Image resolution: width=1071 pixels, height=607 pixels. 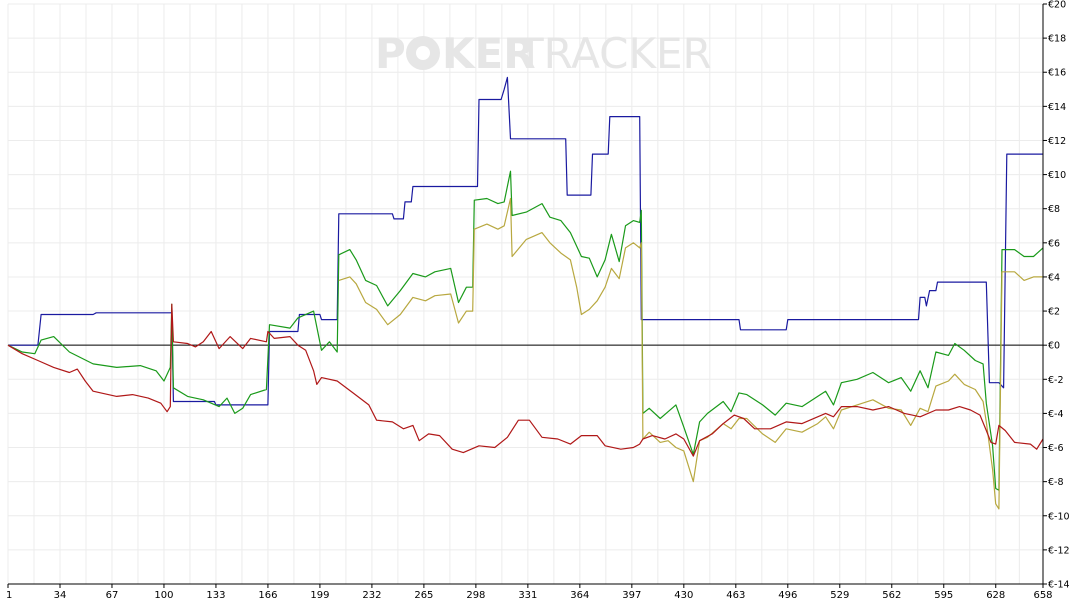 I want to click on x-tick-label: 397, so click(x=631, y=595).